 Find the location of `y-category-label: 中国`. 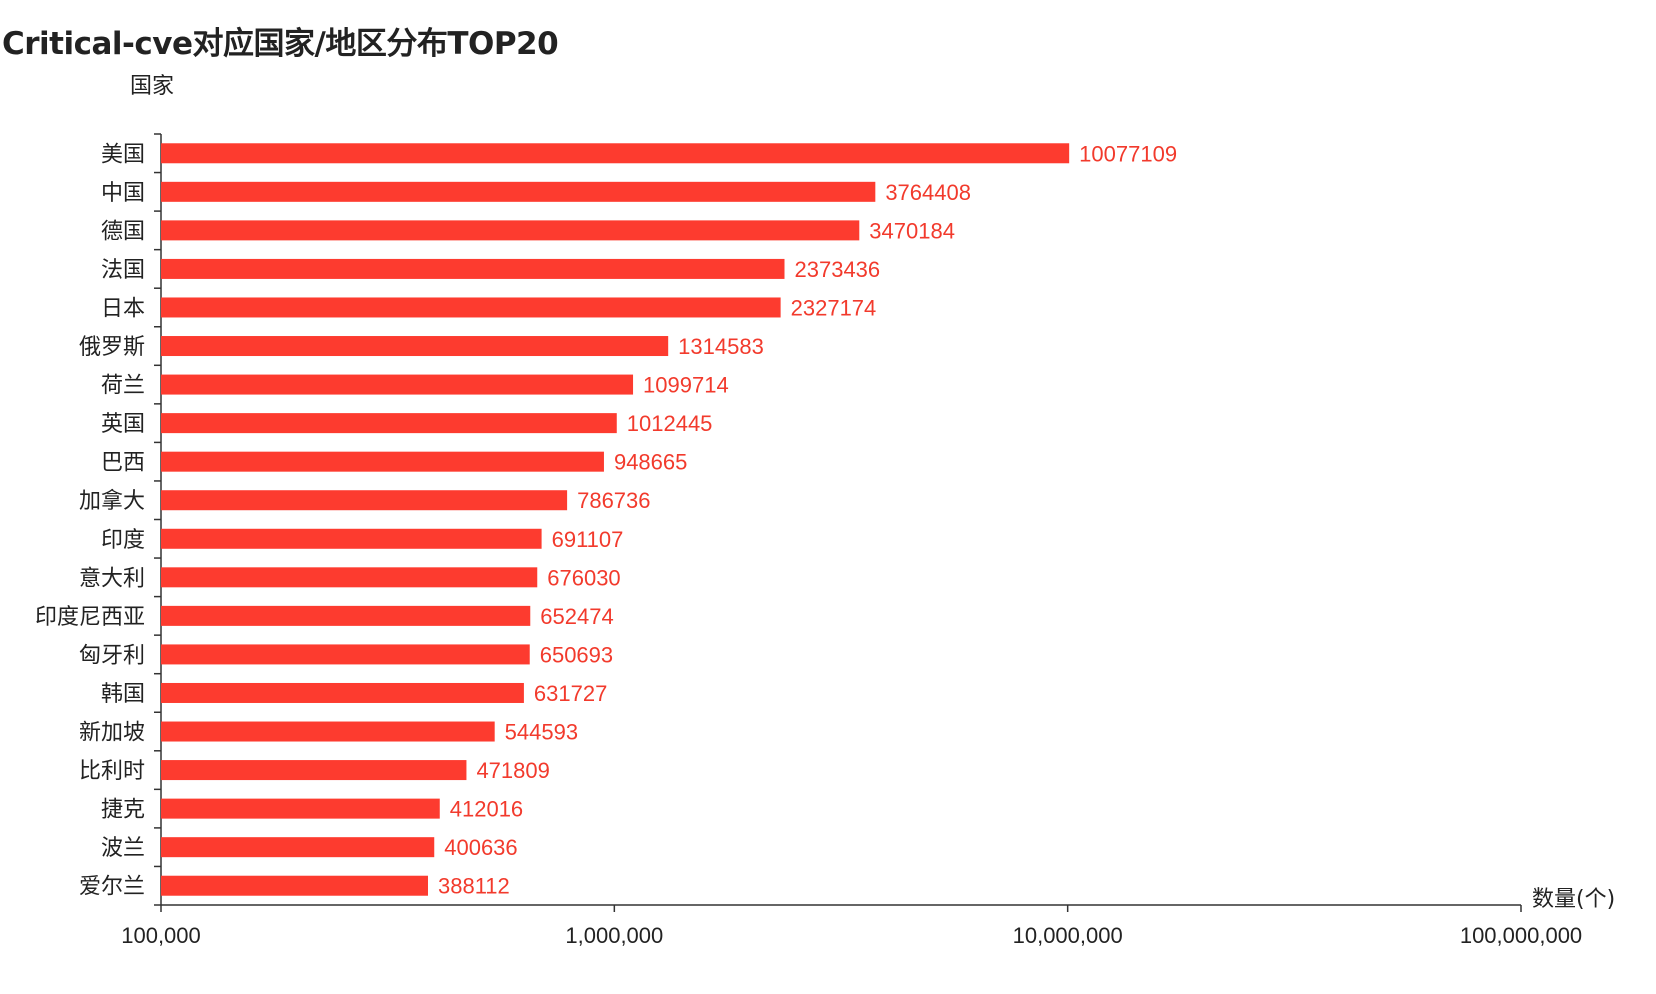

y-category-label: 中国 is located at coordinates (123, 193).